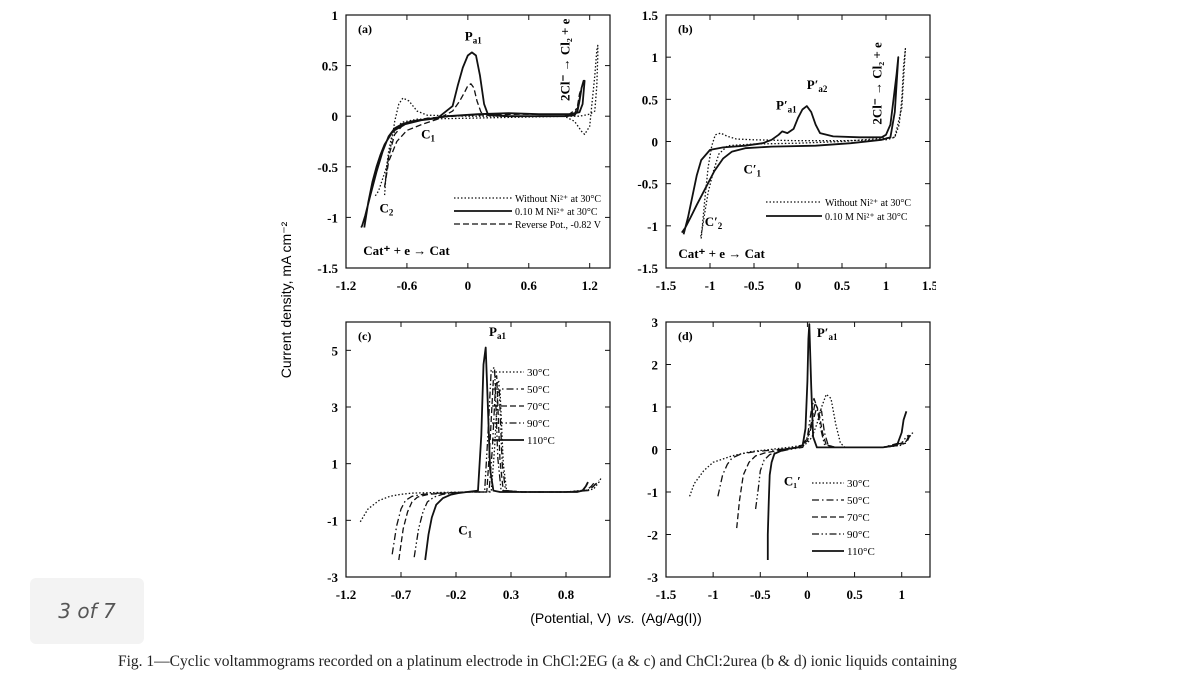 The height and width of the screenshot is (675, 1200). What do you see at coordinates (655, 365) in the screenshot?
I see `y-tick-label: 2` at bounding box center [655, 365].